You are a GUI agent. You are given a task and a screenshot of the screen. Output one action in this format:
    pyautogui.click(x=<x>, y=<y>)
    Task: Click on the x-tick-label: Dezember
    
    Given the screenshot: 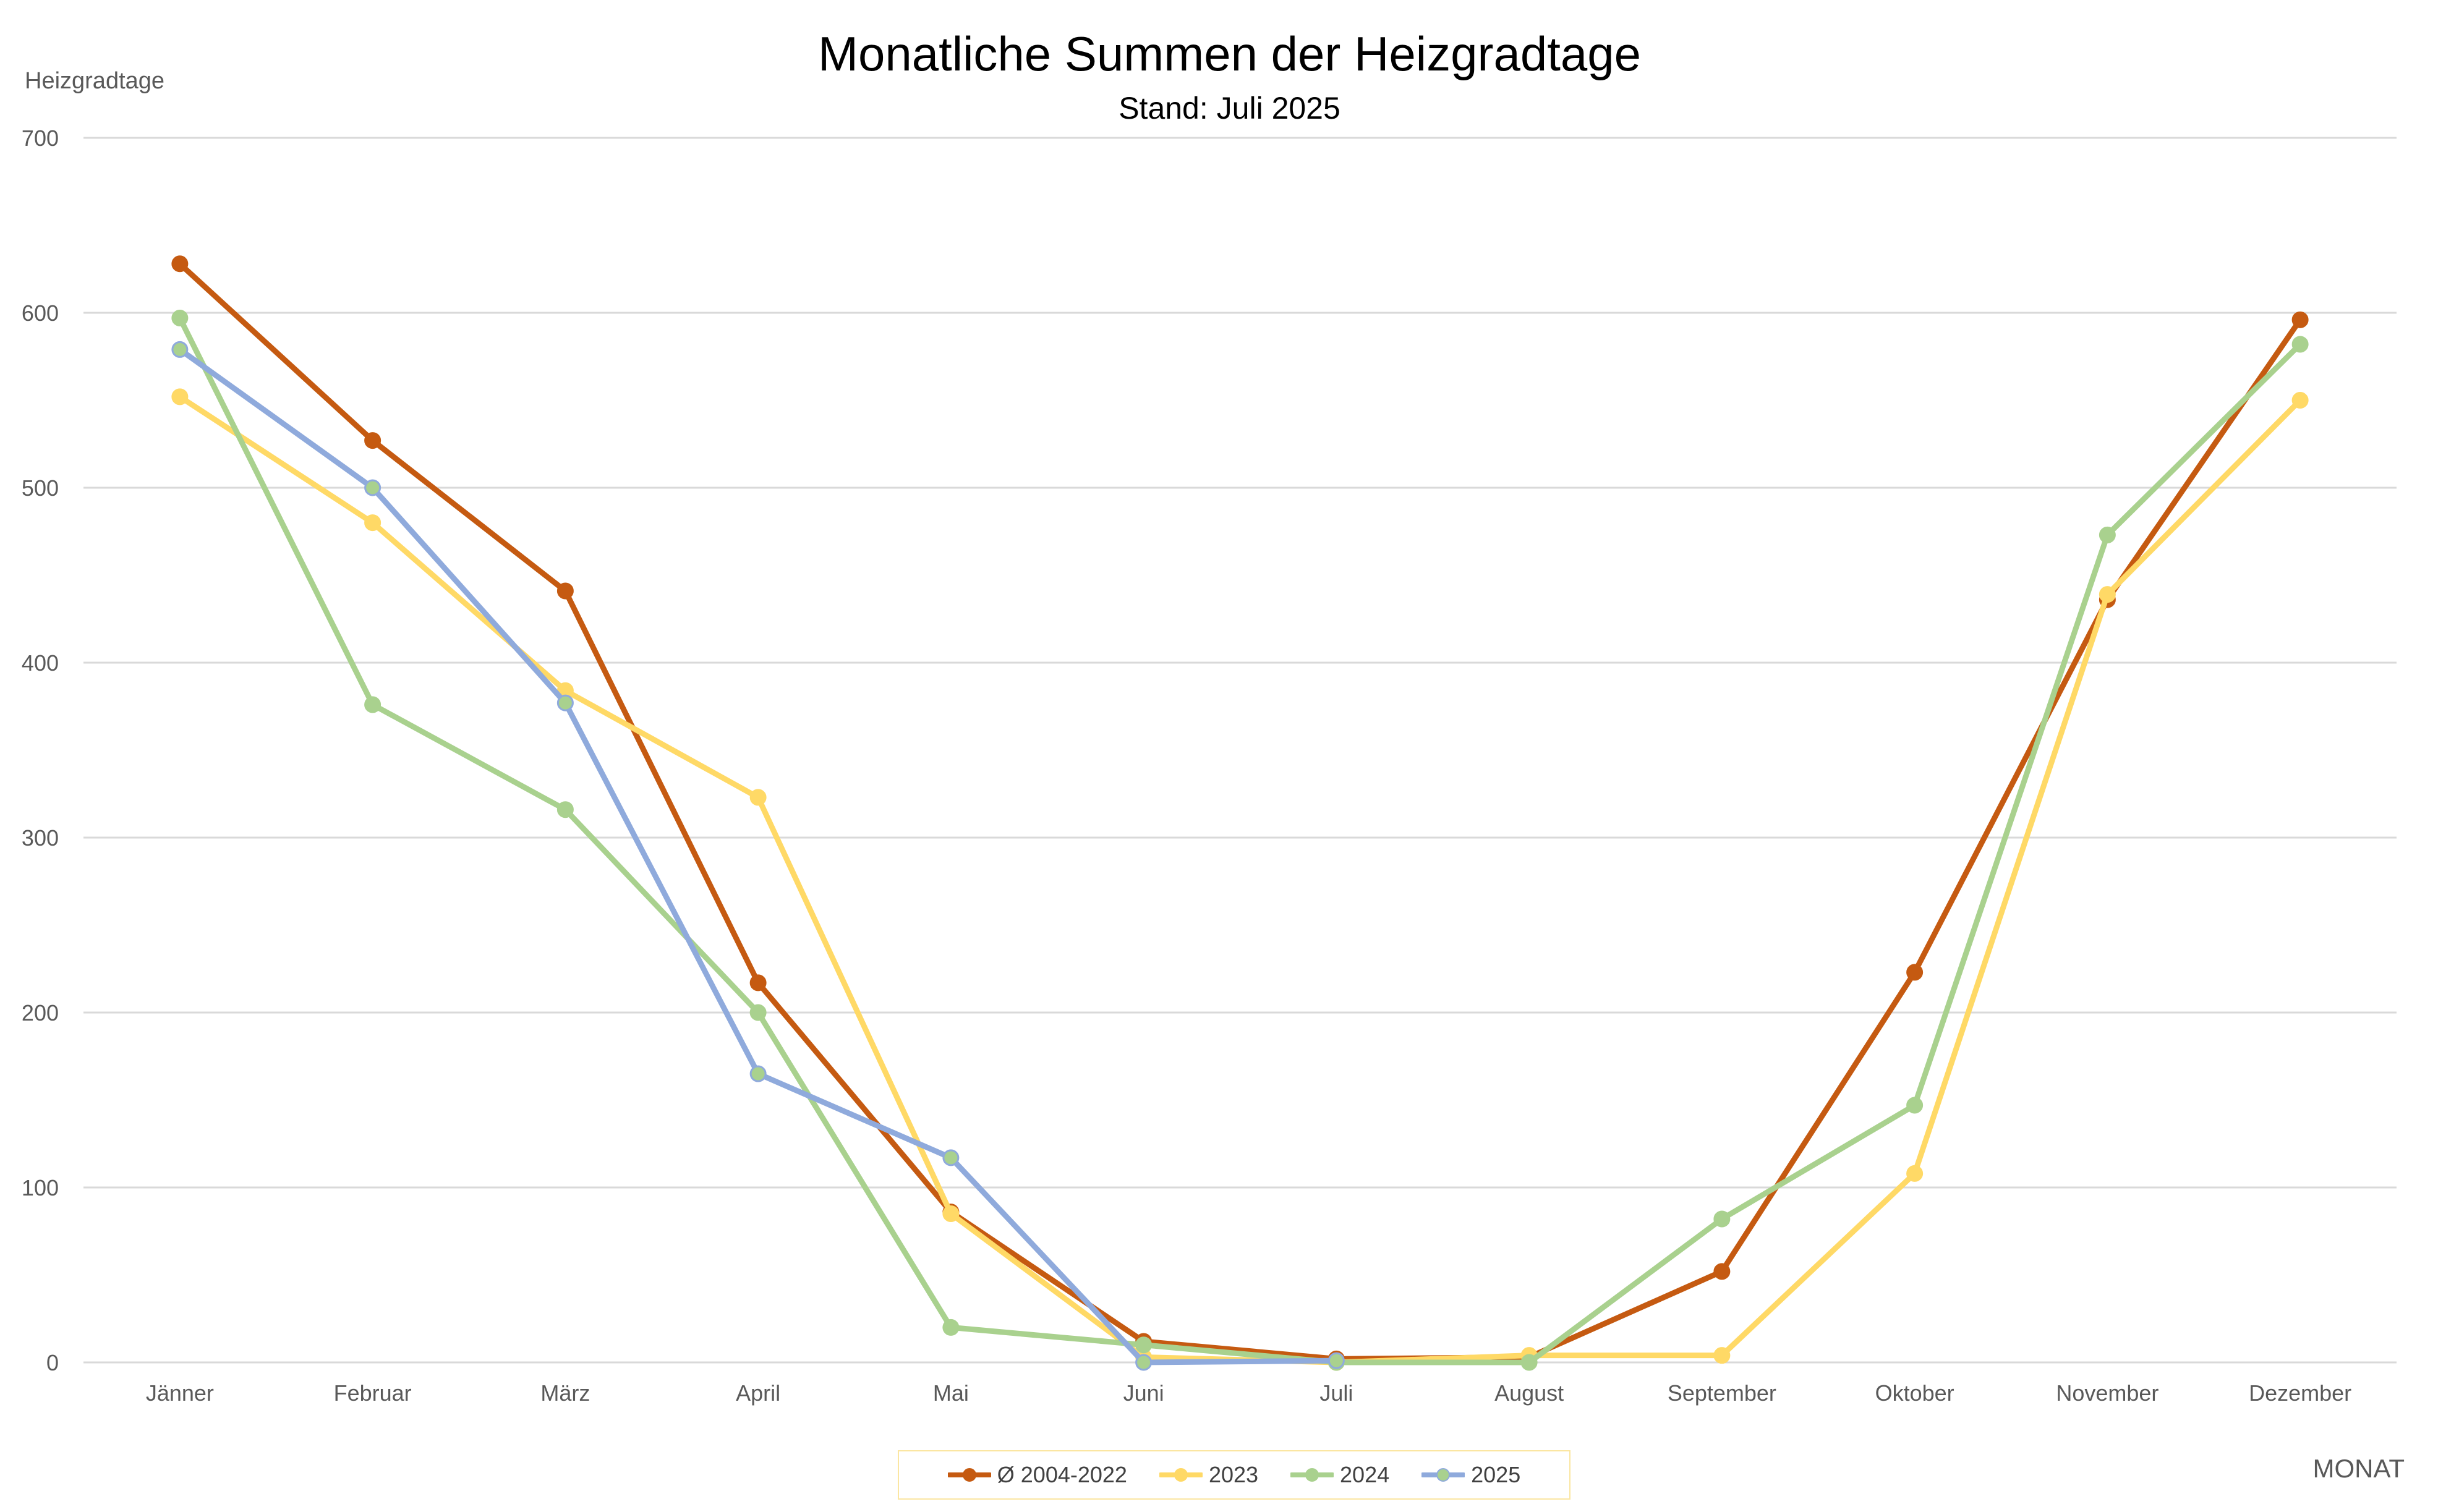 What is the action you would take?
    pyautogui.click(x=2300, y=1393)
    